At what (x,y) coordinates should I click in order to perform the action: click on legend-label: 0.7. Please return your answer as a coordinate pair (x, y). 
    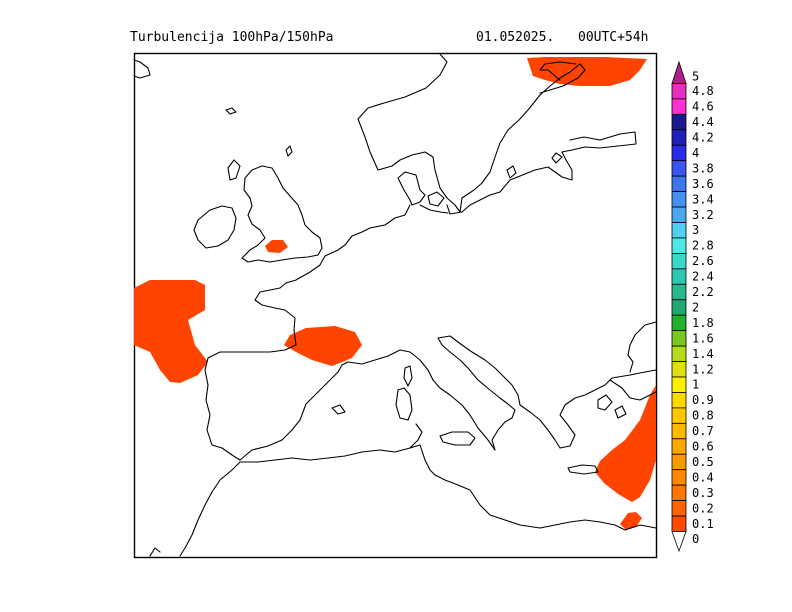
    Looking at the image, I should click on (703, 431).